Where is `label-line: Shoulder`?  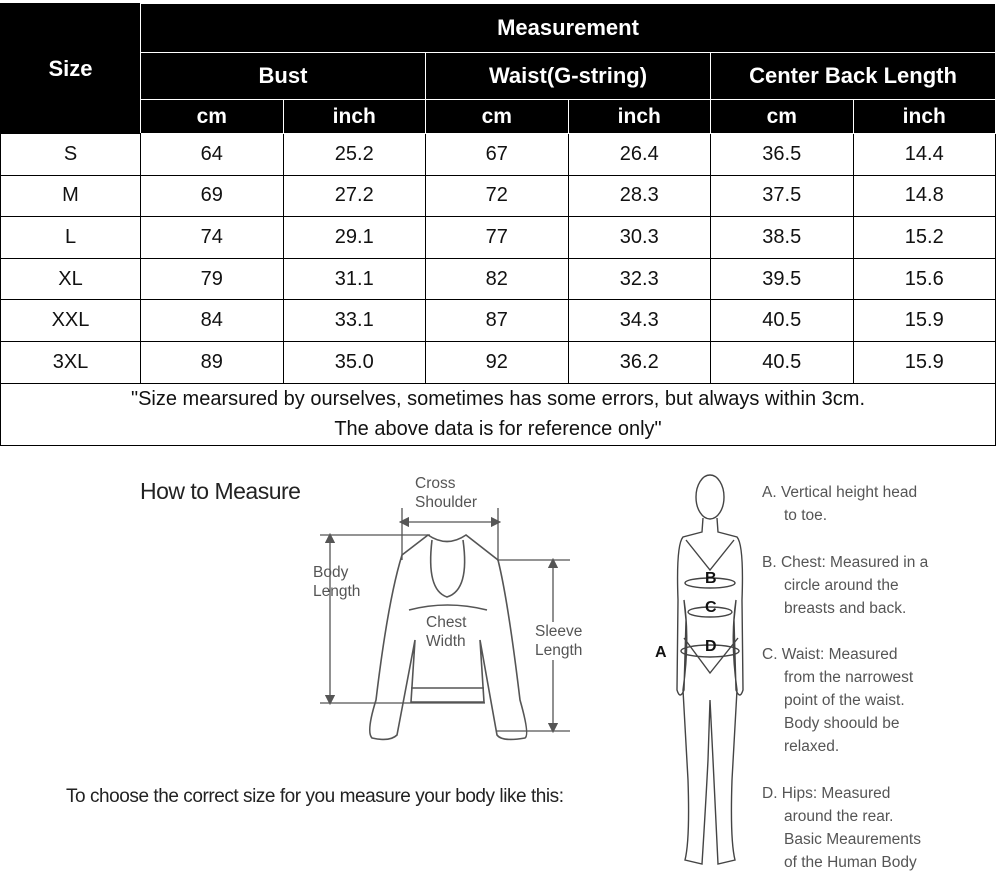 label-line: Shoulder is located at coordinates (446, 502).